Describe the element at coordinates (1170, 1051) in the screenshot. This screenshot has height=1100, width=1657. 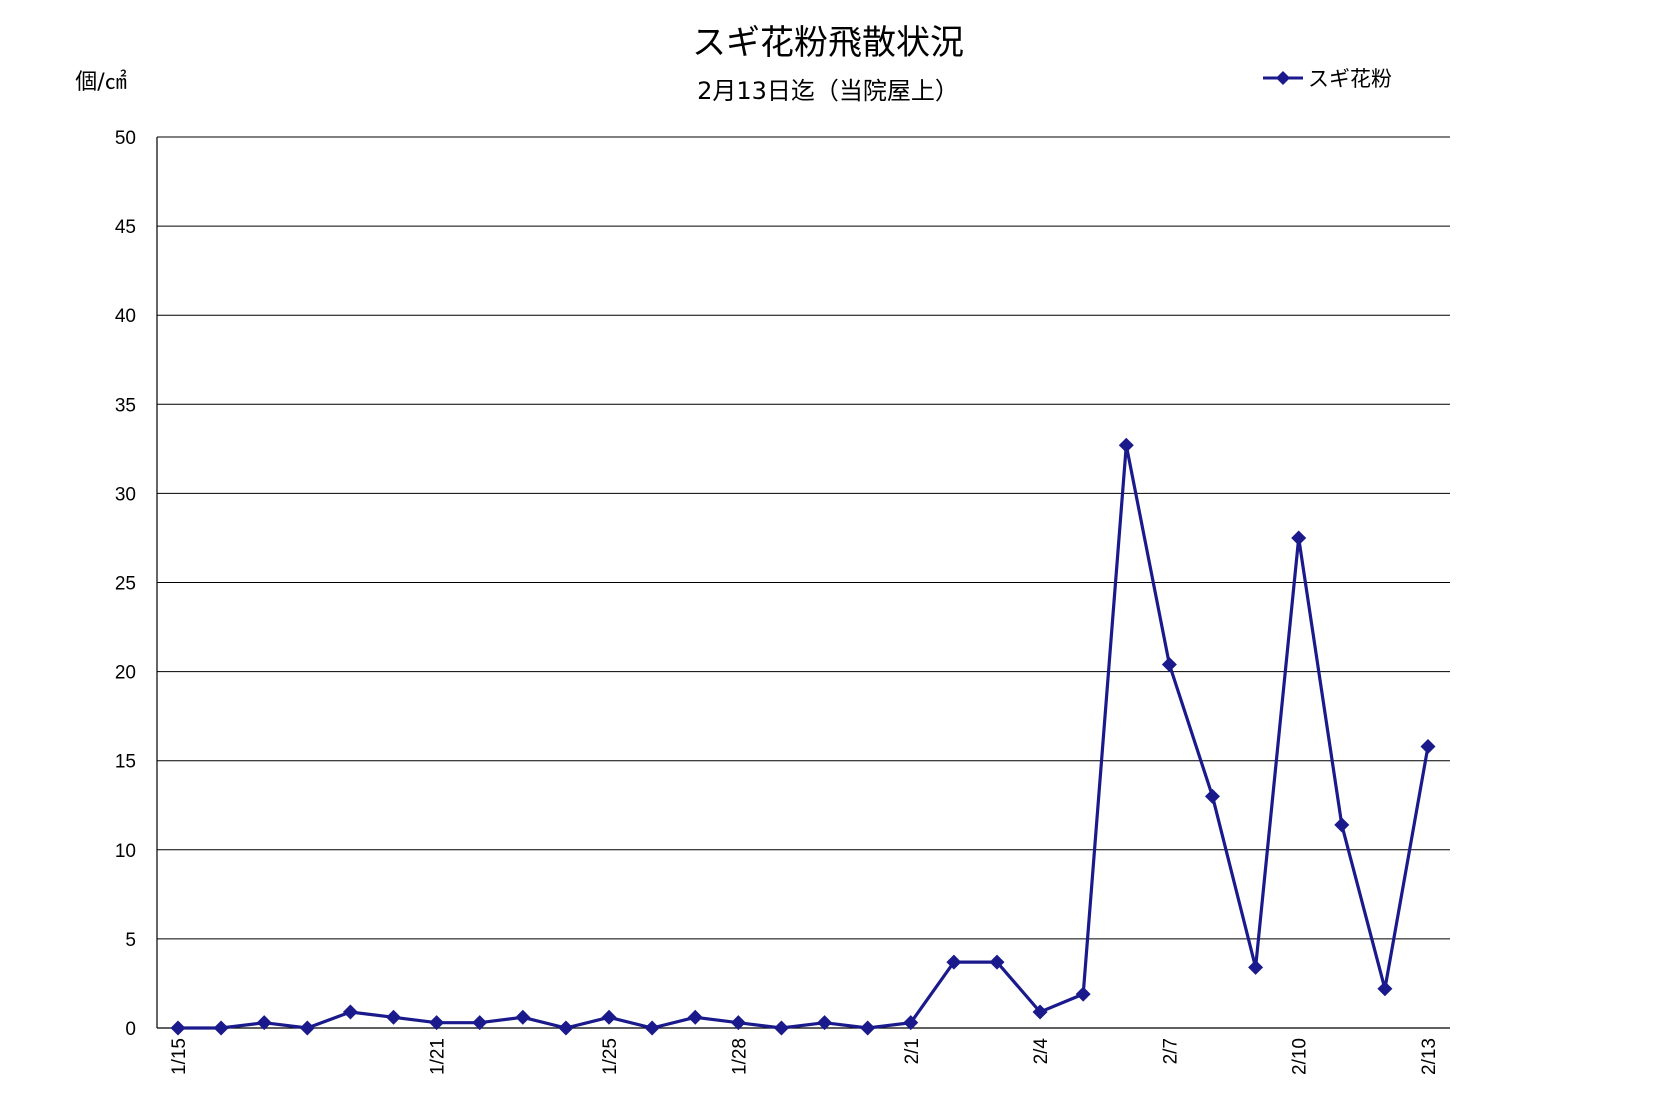
I see `x-tick-label: 2/7` at that location.